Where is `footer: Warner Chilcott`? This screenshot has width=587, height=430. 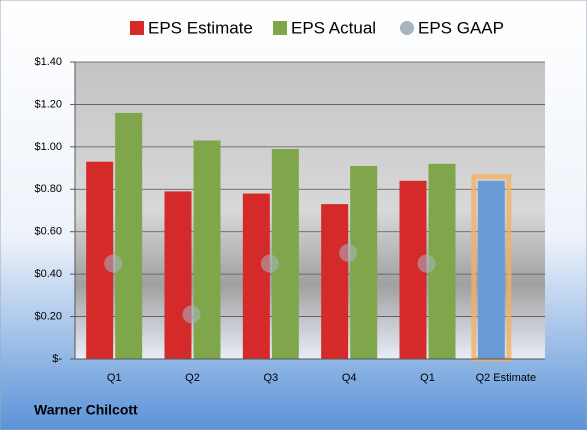
footer: Warner Chilcott is located at coordinates (86, 410).